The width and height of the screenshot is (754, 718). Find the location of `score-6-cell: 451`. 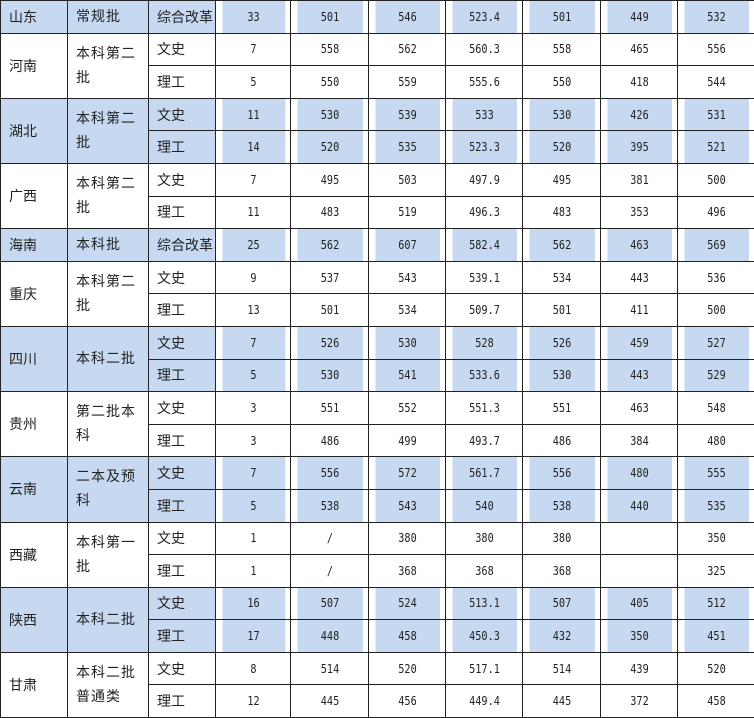

score-6-cell: 451 is located at coordinates (715, 636).